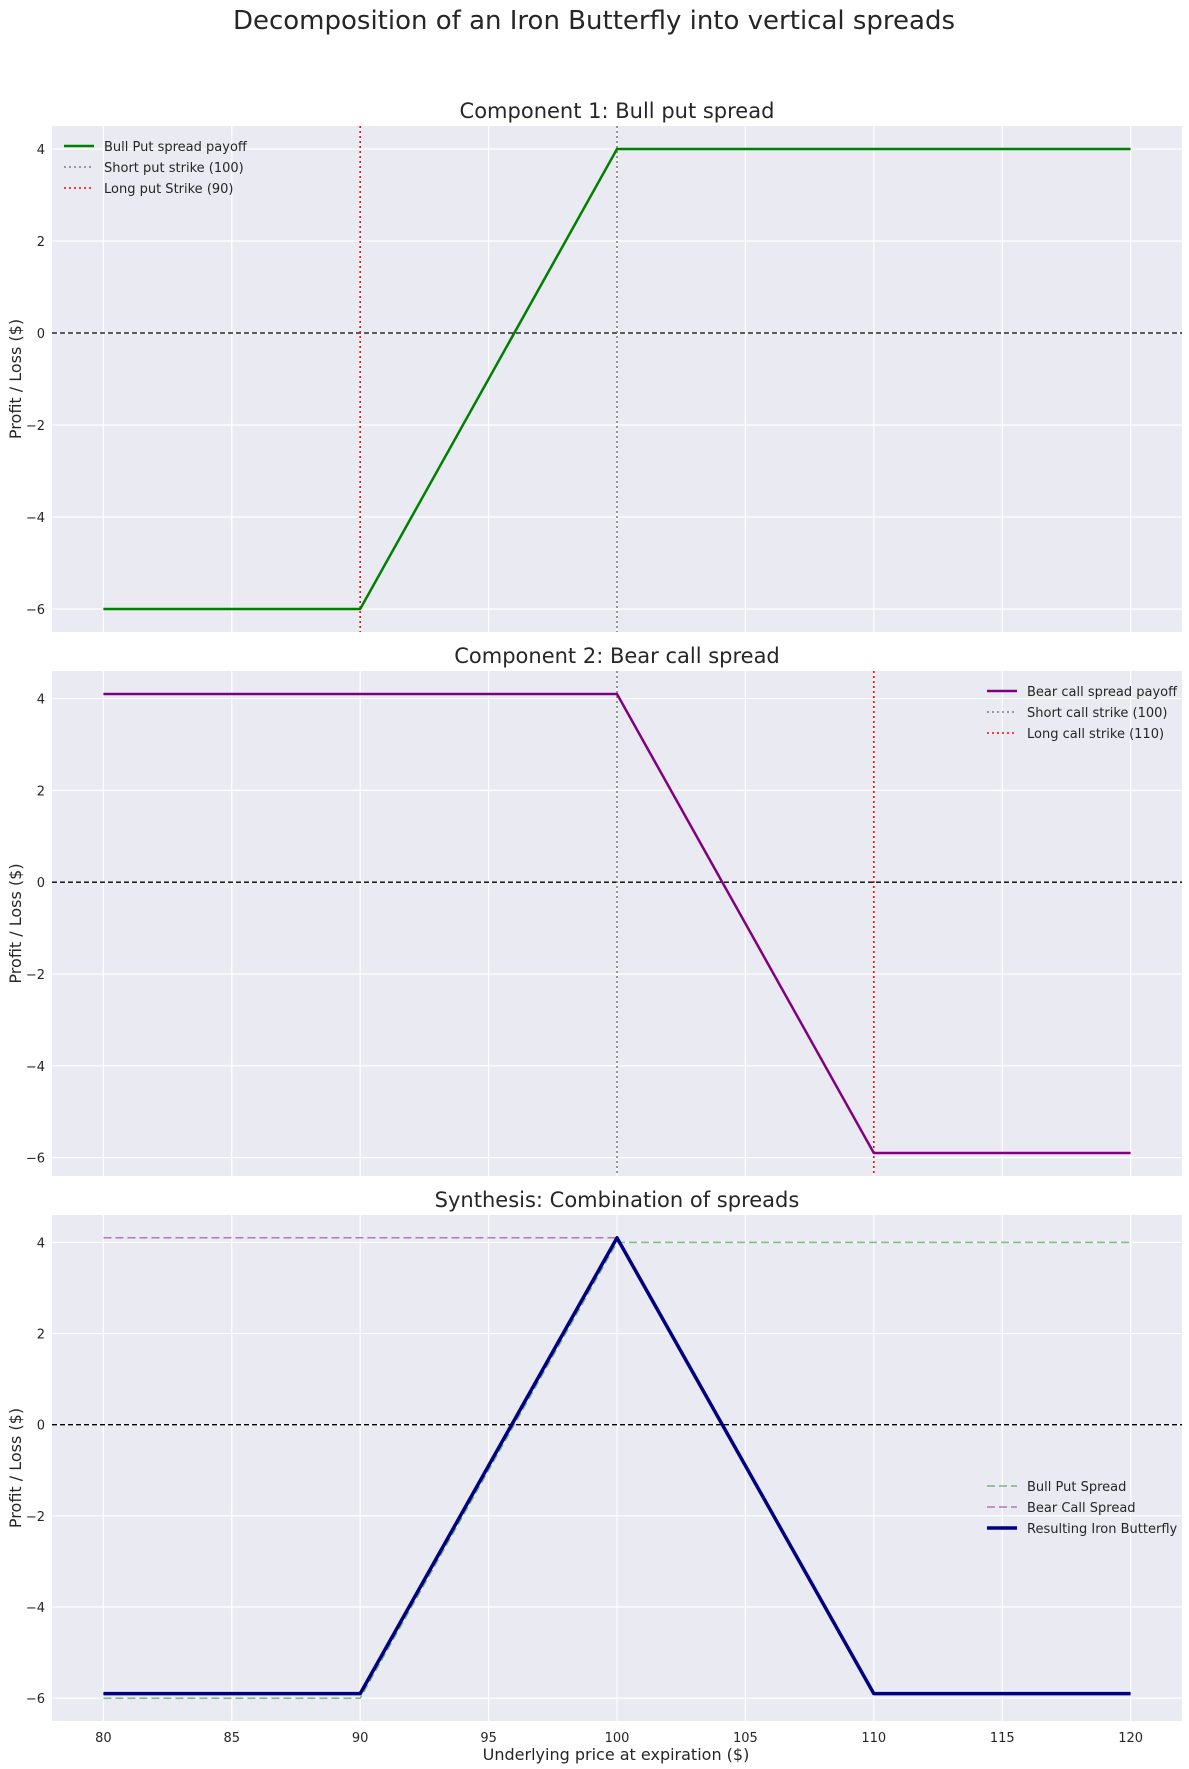 The image size is (1189, 1769). Describe the element at coordinates (617, 1738) in the screenshot. I see `x-tick-label: 100` at that location.